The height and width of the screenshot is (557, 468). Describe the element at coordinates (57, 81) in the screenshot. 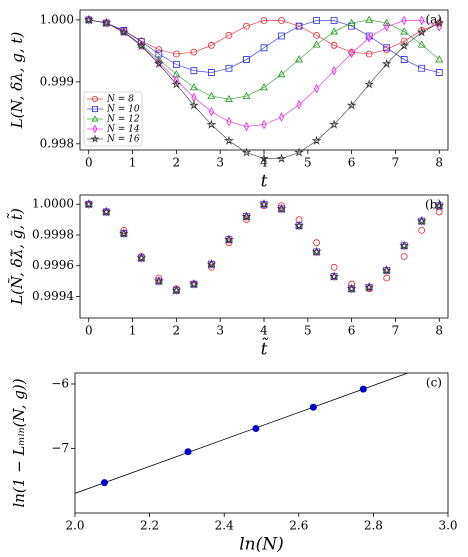

I see `y-tick-label: 0.999` at that location.